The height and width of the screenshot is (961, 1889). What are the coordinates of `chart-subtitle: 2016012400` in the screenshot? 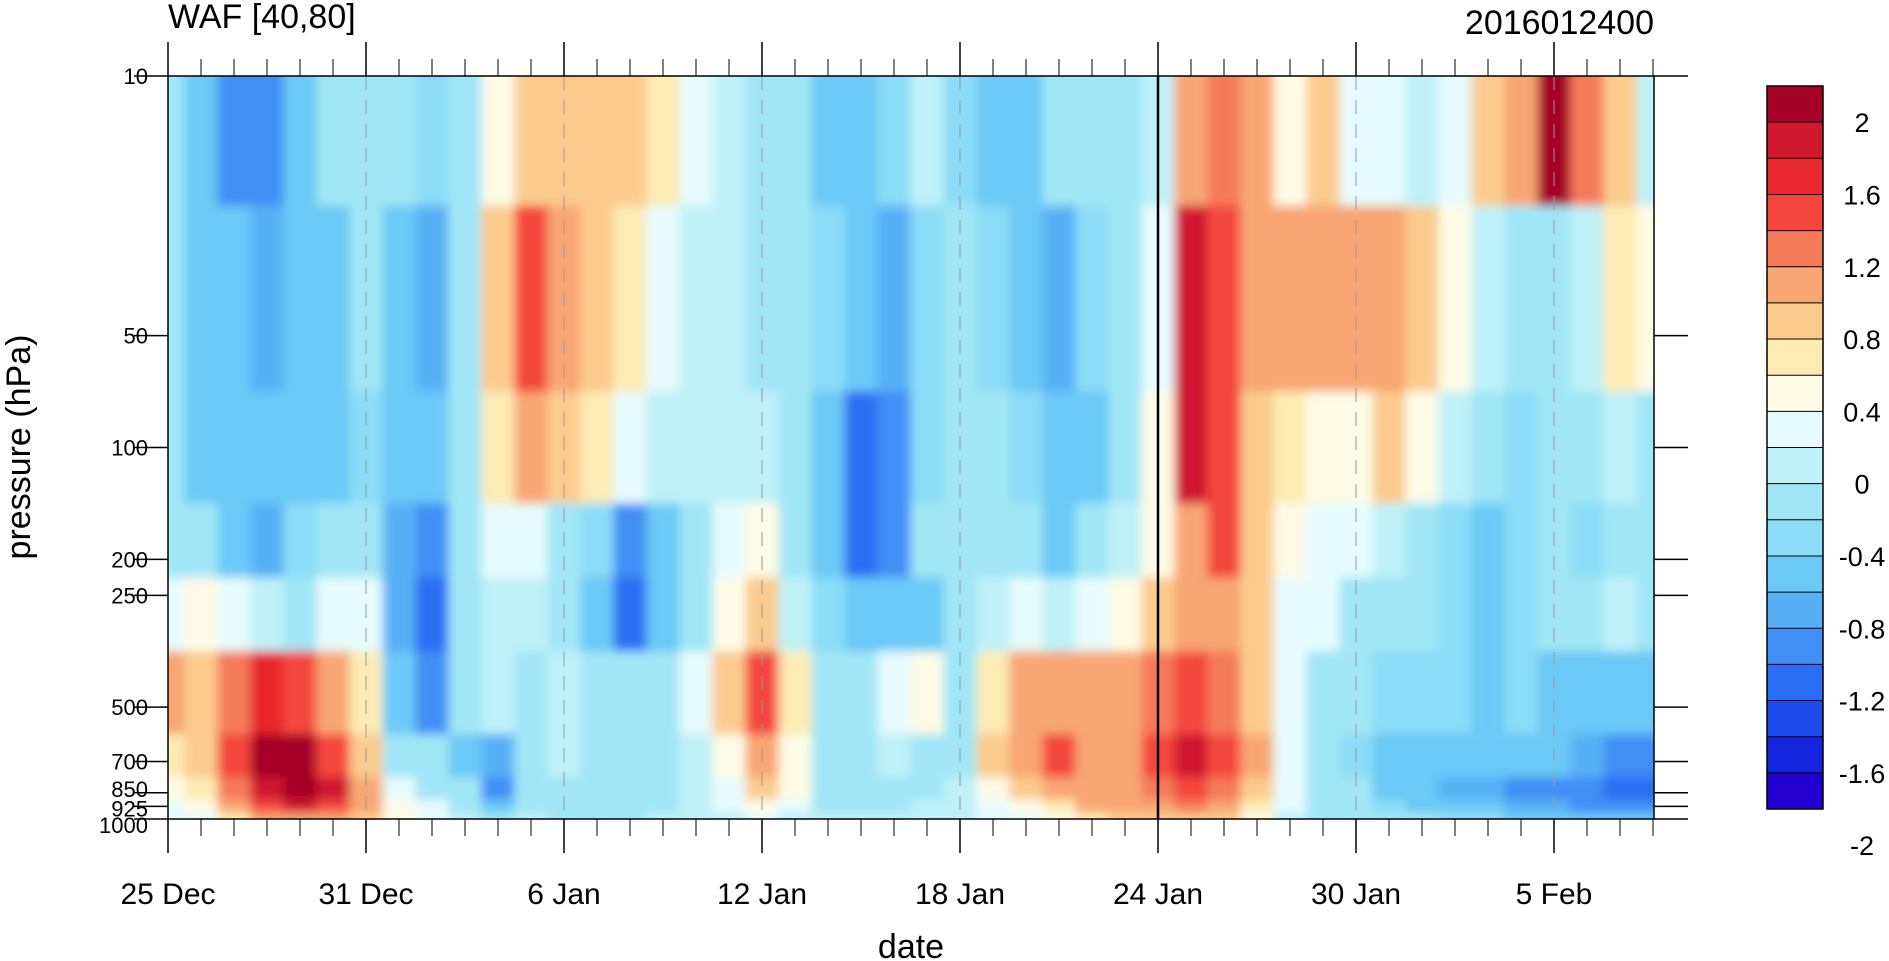 It's located at (1559, 23).